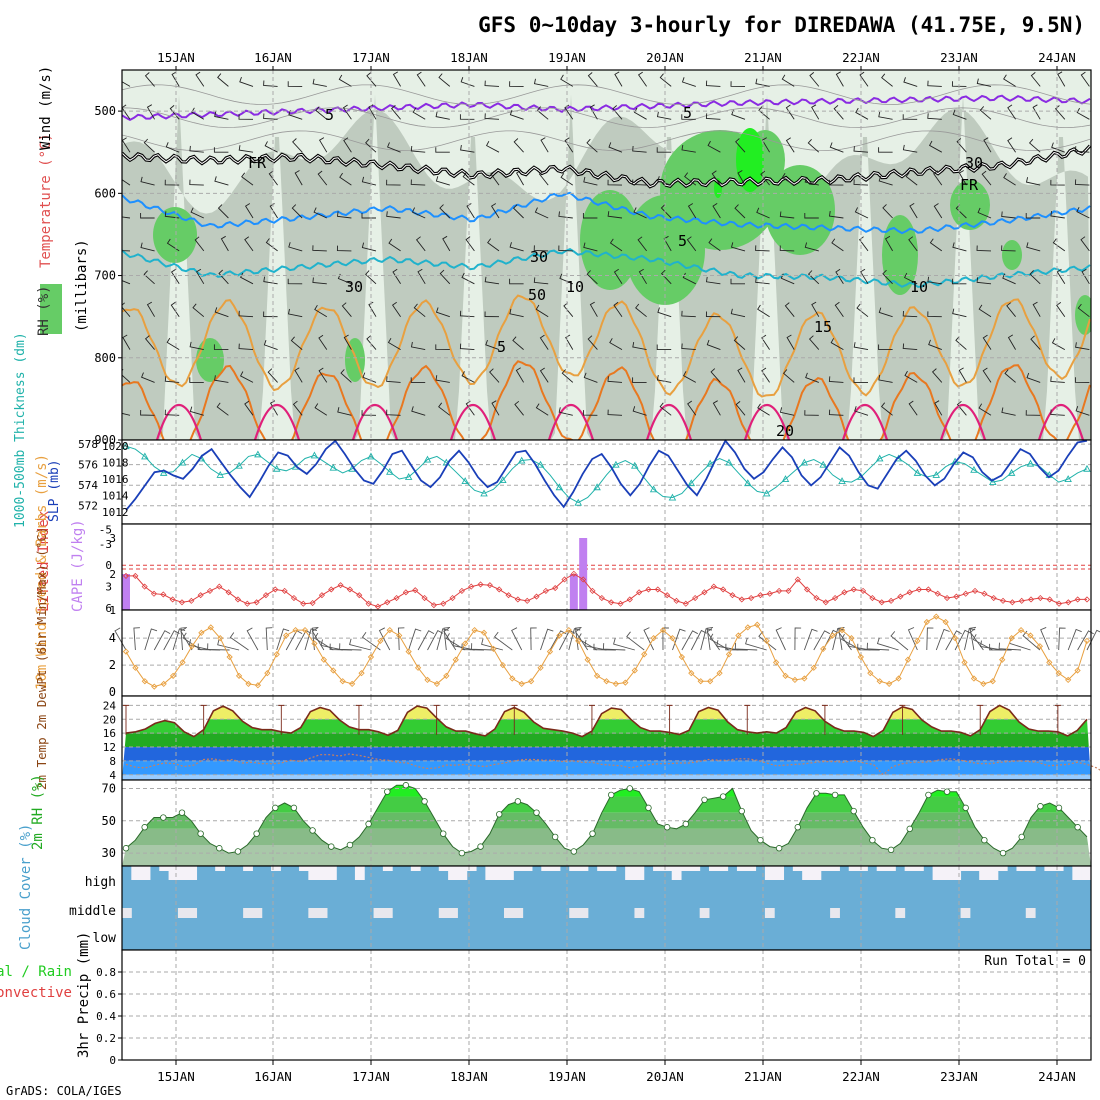  I want to click on precip-tick-label: 0.8, so click(106, 972).